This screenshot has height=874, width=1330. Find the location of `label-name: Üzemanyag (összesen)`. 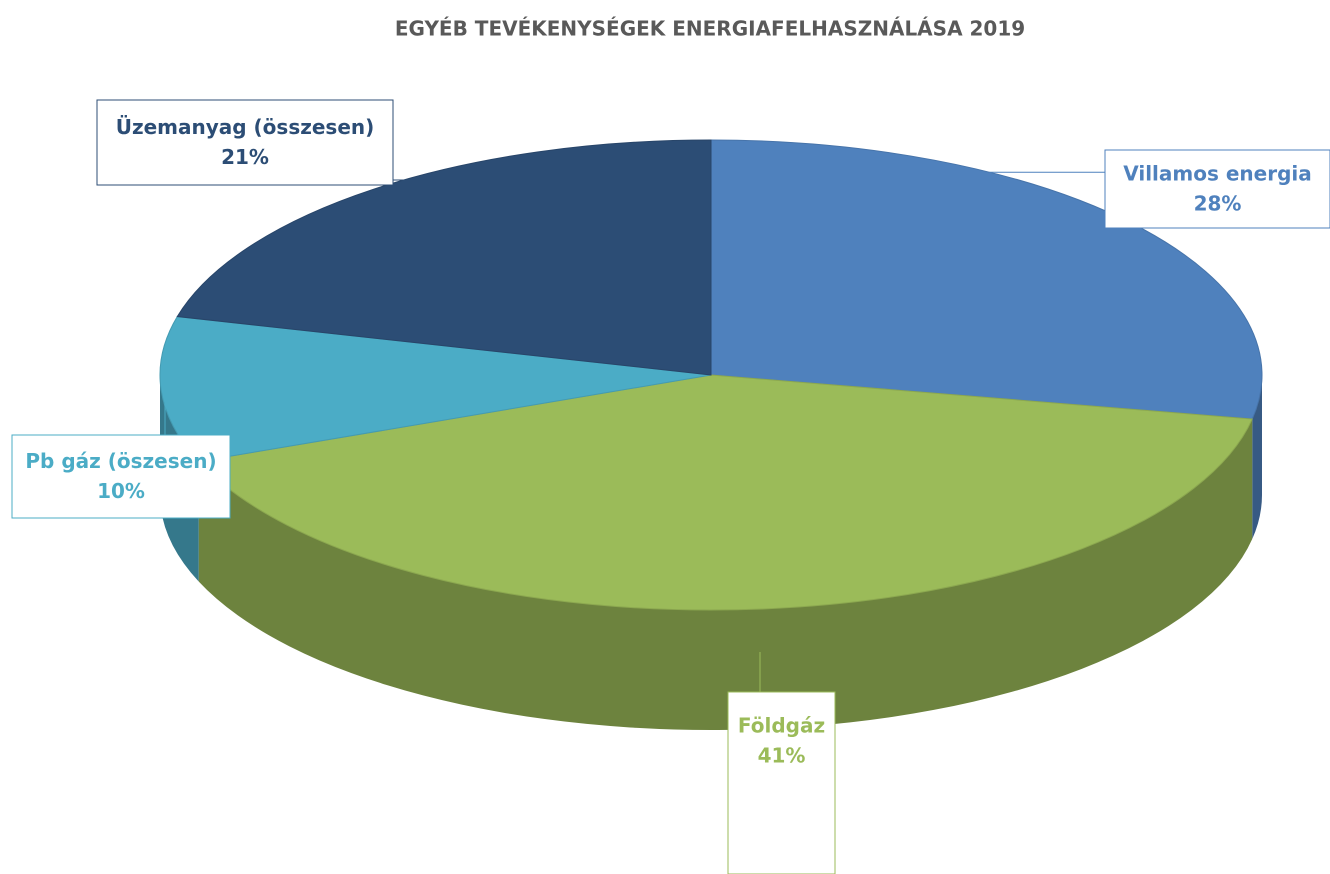

label-name: Üzemanyag (összesen) is located at coordinates (245, 127).